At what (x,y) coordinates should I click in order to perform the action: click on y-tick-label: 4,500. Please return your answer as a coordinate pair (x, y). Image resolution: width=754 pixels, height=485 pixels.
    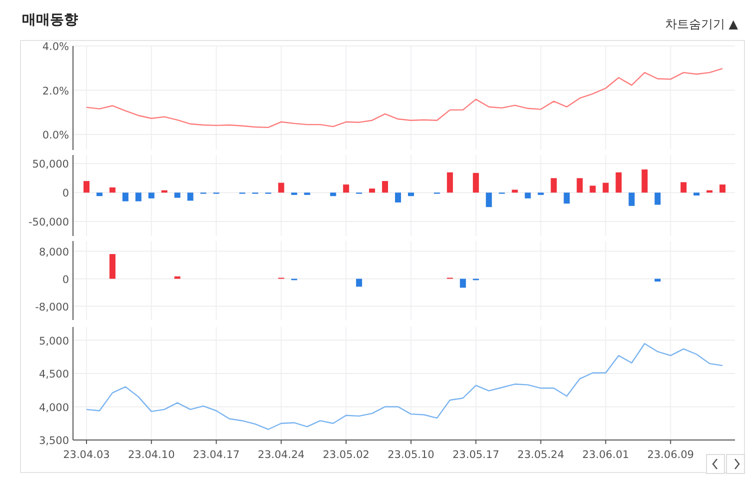
    Looking at the image, I should click on (53, 374).